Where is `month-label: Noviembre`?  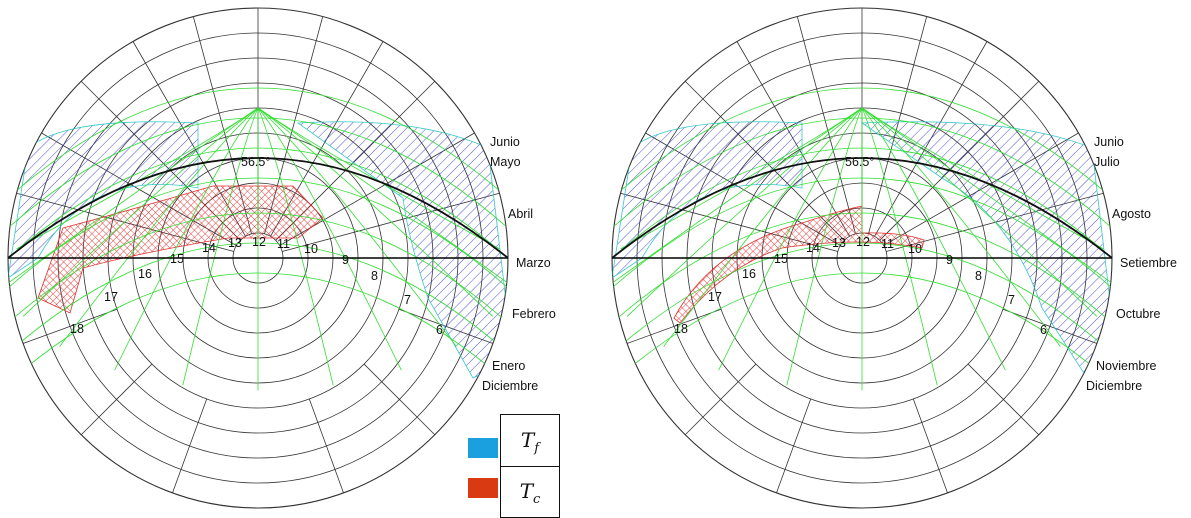 month-label: Noviembre is located at coordinates (1126, 366).